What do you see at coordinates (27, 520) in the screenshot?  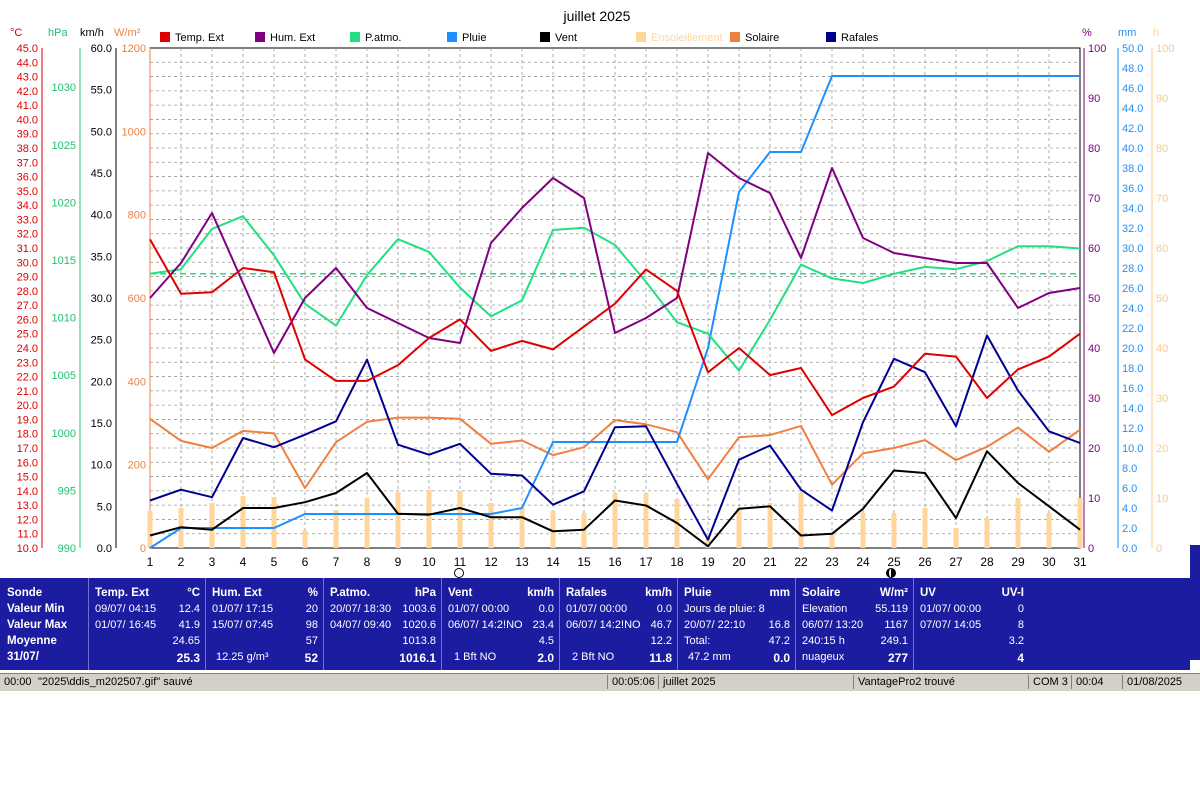 I see `temp-tick-label: 12.0` at bounding box center [27, 520].